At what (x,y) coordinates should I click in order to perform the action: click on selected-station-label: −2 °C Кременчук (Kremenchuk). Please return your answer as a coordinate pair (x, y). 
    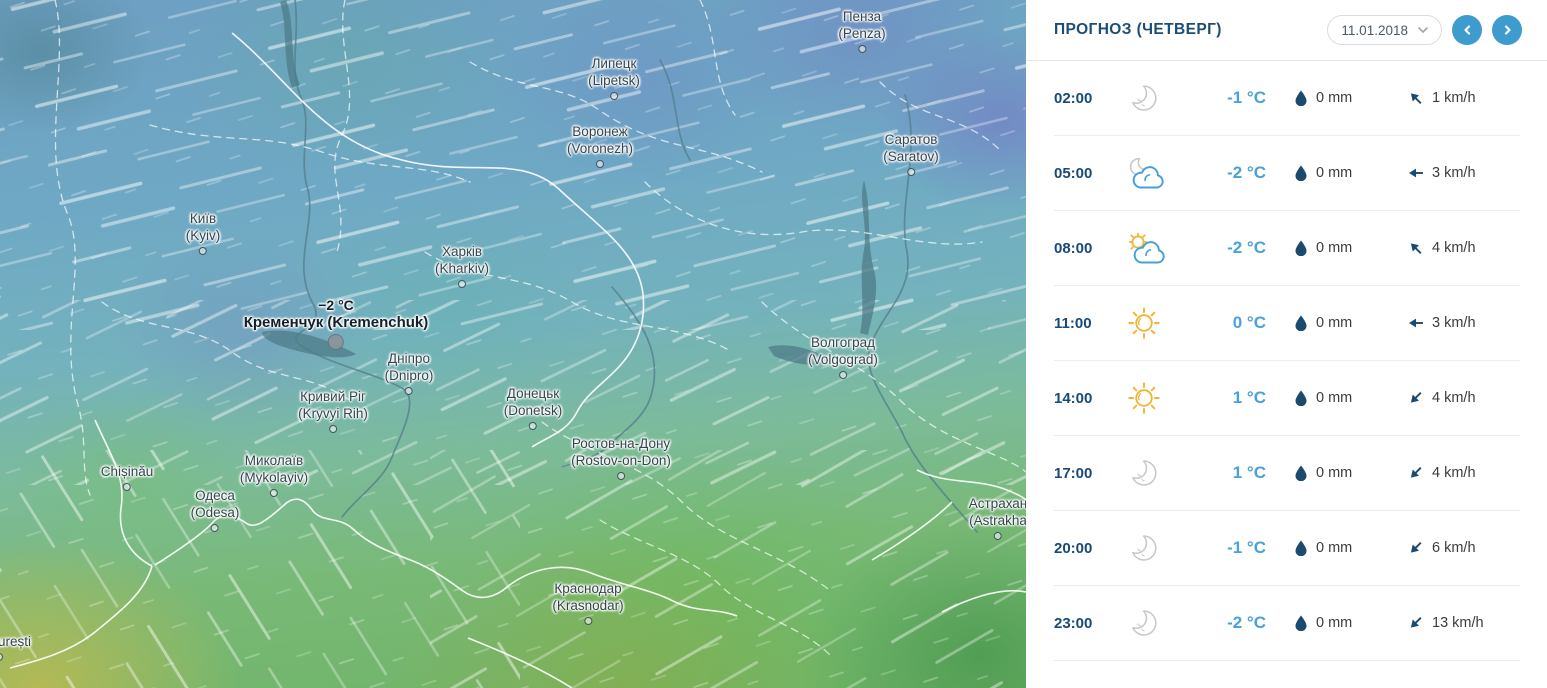
    Looking at the image, I should click on (336, 323).